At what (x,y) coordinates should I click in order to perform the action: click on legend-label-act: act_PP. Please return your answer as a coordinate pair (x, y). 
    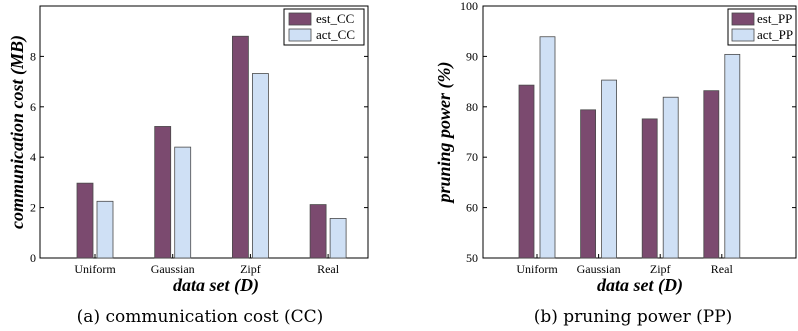
    Looking at the image, I should click on (775, 34).